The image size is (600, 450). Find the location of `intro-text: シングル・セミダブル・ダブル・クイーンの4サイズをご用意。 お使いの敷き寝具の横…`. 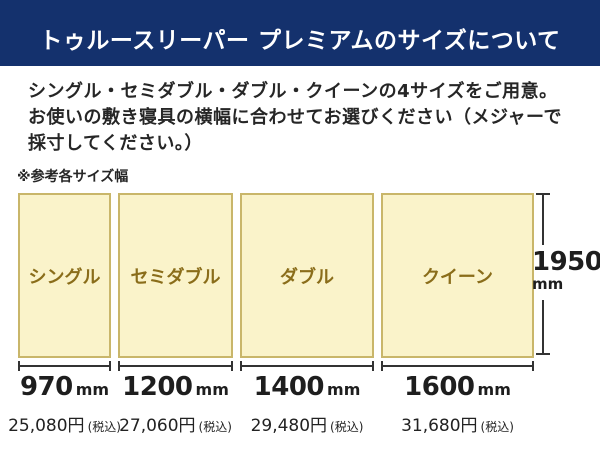

intro-text: シングル・セミダブル・ダブル・クイーンの4サイズをご用意。 お使いの敷き寝具の横… is located at coordinates (295, 117).